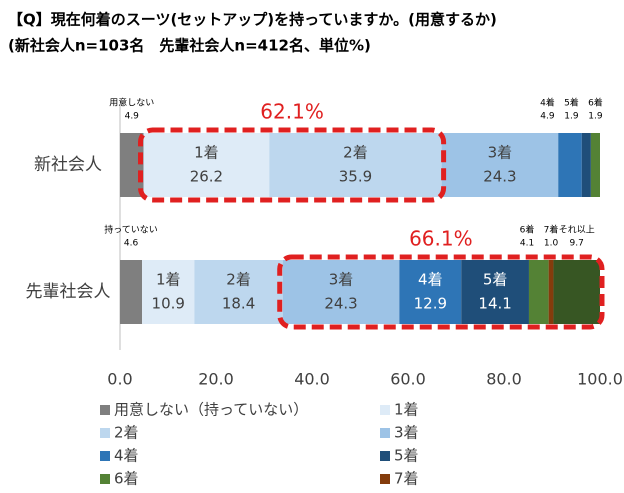 The width and height of the screenshot is (624, 493). What do you see at coordinates (68, 165) in the screenshot?
I see `category-label: 新社会人` at bounding box center [68, 165].